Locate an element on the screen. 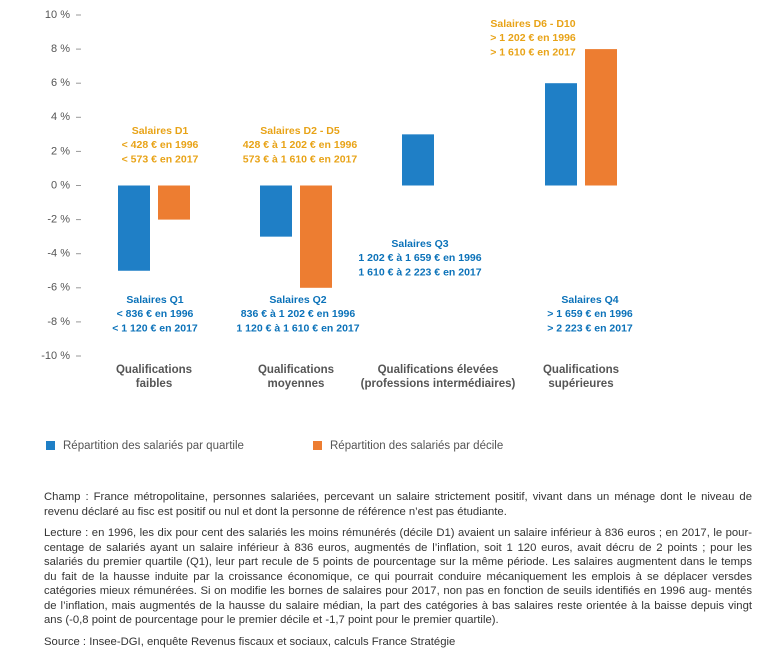  annotation: 1 610 € à 2 223 € en 2017 is located at coordinates (419, 272).